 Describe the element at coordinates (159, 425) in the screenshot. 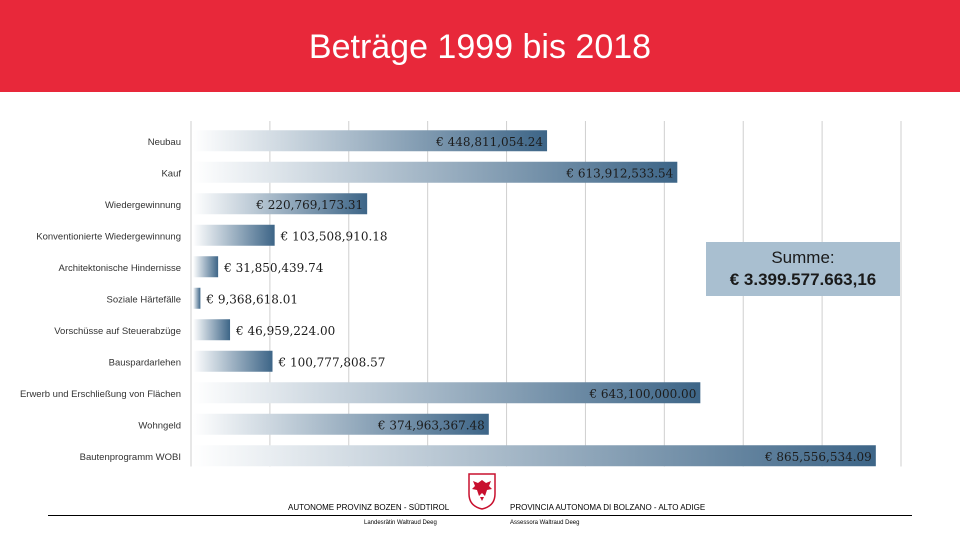

I see `category-label: Wohngeld` at that location.